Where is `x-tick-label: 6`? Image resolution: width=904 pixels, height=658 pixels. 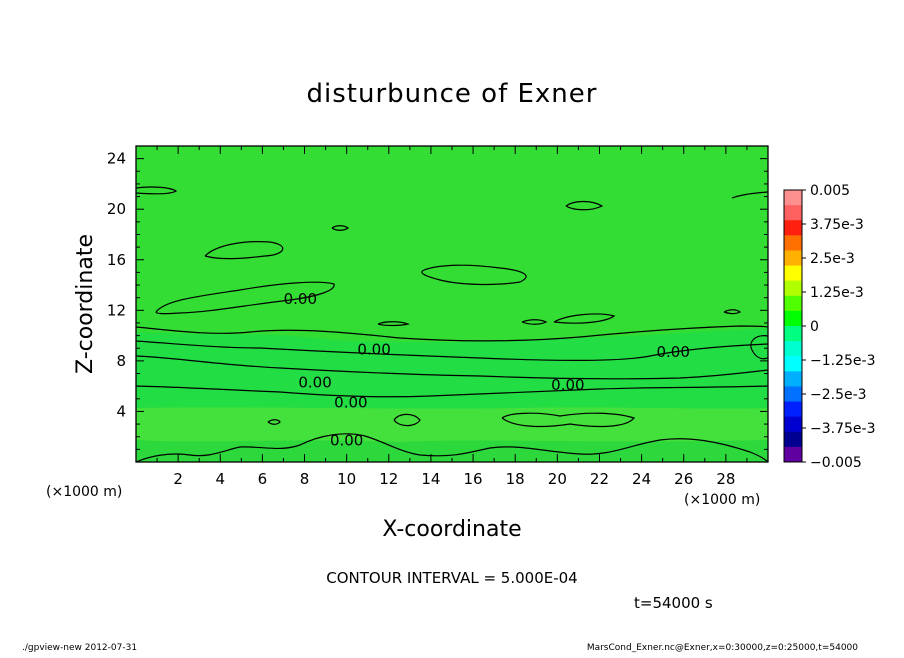 x-tick-label: 6 is located at coordinates (263, 479).